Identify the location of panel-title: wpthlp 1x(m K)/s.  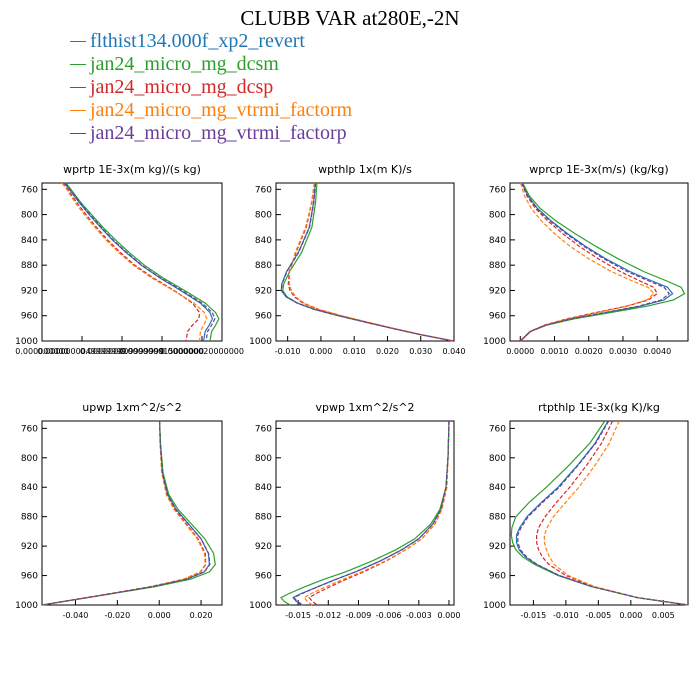
(365, 169).